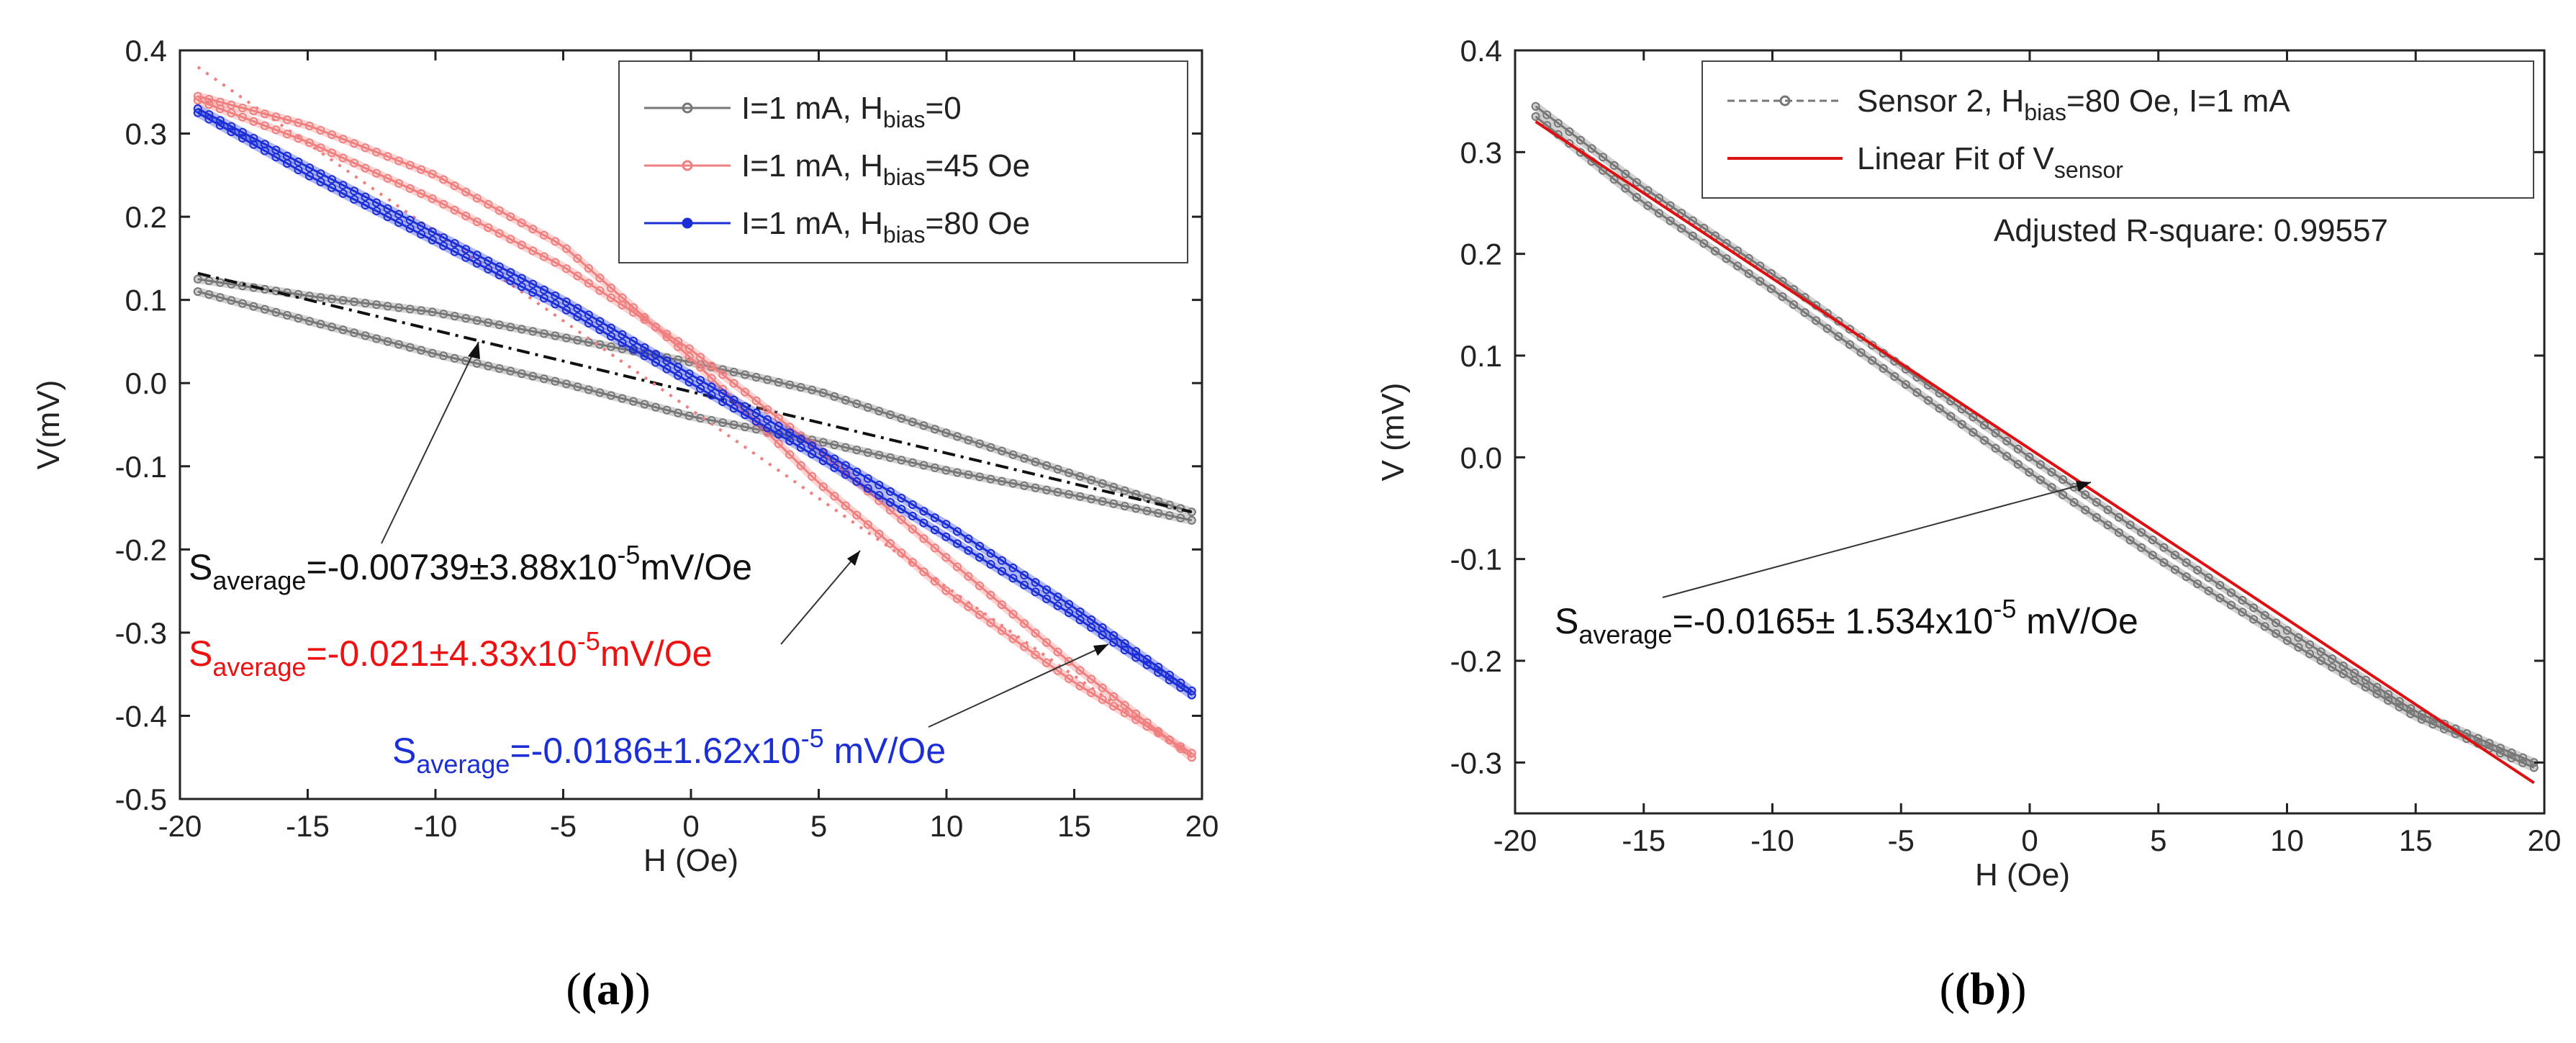 The image size is (2576, 1043). I want to click on y-tick-label: -0.2, so click(1476, 661).